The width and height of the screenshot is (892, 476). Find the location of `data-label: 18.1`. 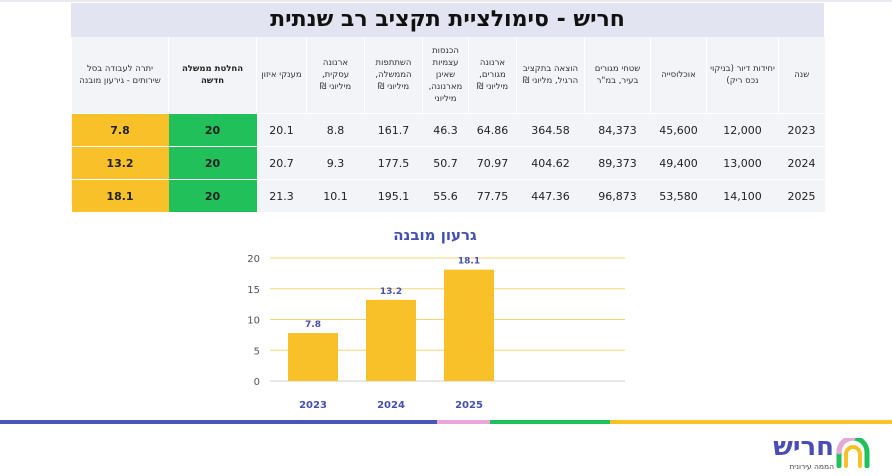

data-label: 18.1 is located at coordinates (469, 262).